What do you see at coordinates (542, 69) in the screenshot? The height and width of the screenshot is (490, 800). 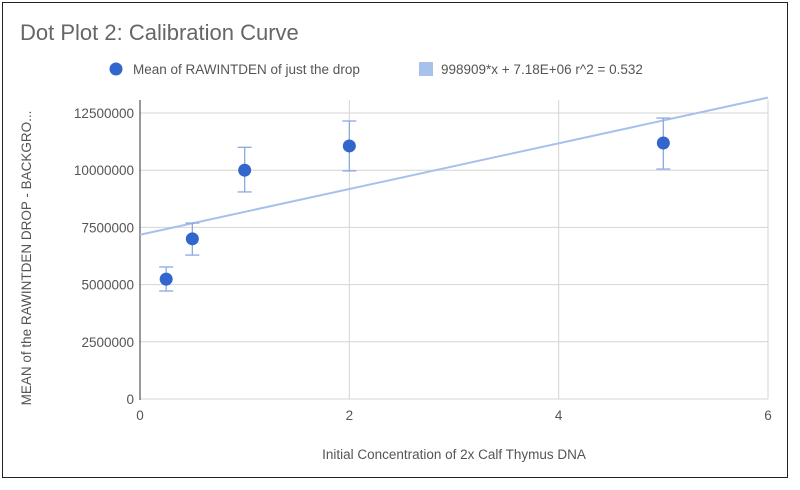 I see `legend-label-trendline: 998909*x + 7.18E+06 r^2 = 0.532` at bounding box center [542, 69].